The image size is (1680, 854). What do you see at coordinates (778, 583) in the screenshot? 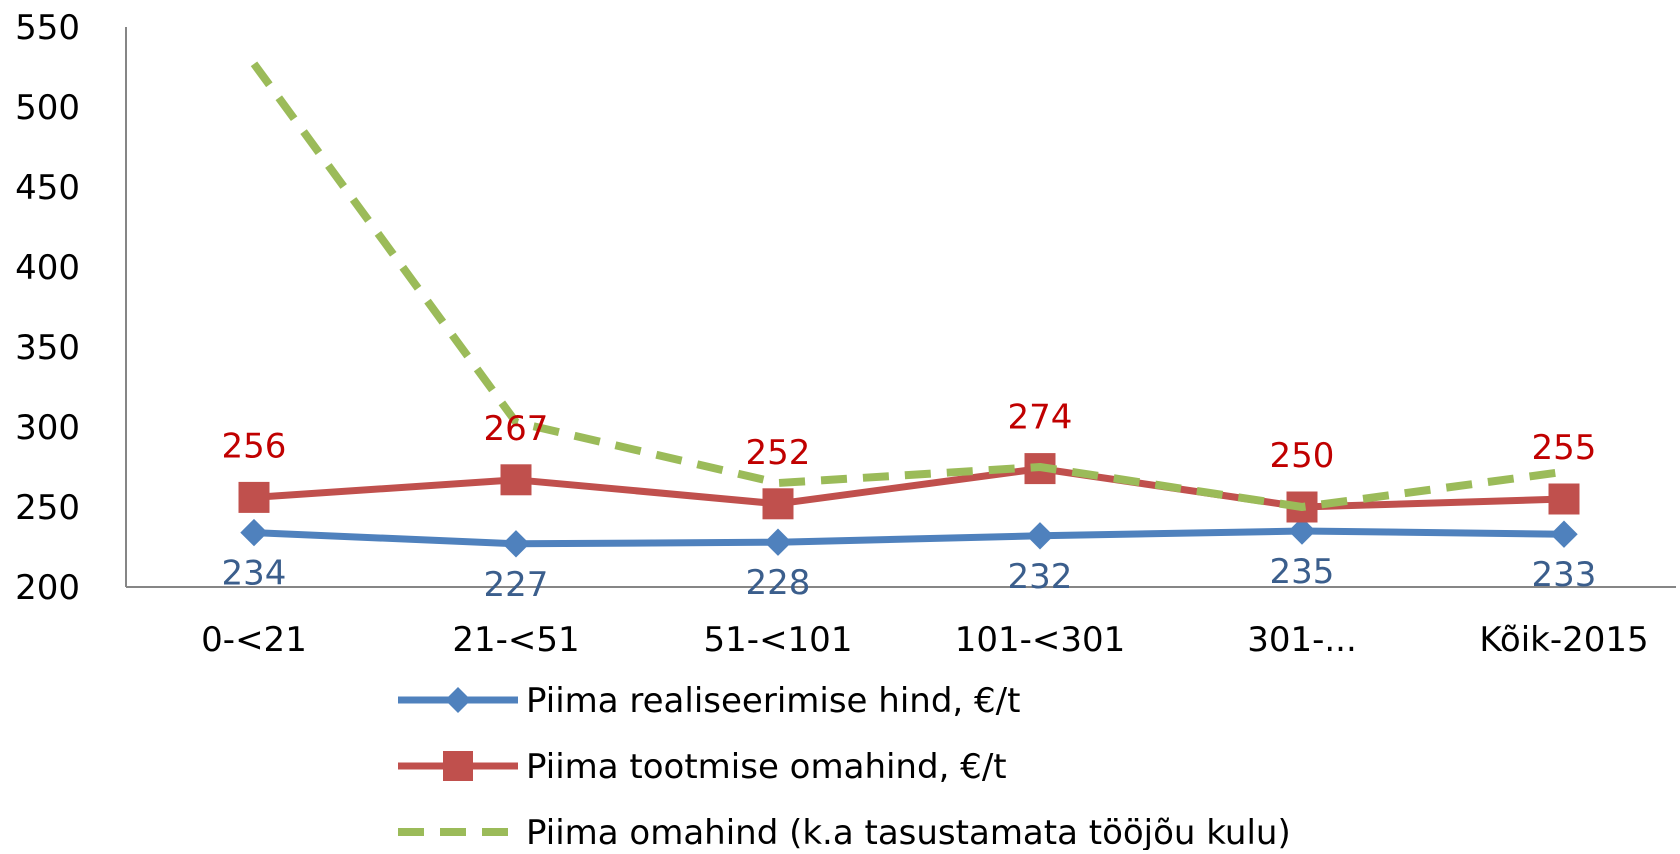
I see `data-label: 228` at bounding box center [778, 583].